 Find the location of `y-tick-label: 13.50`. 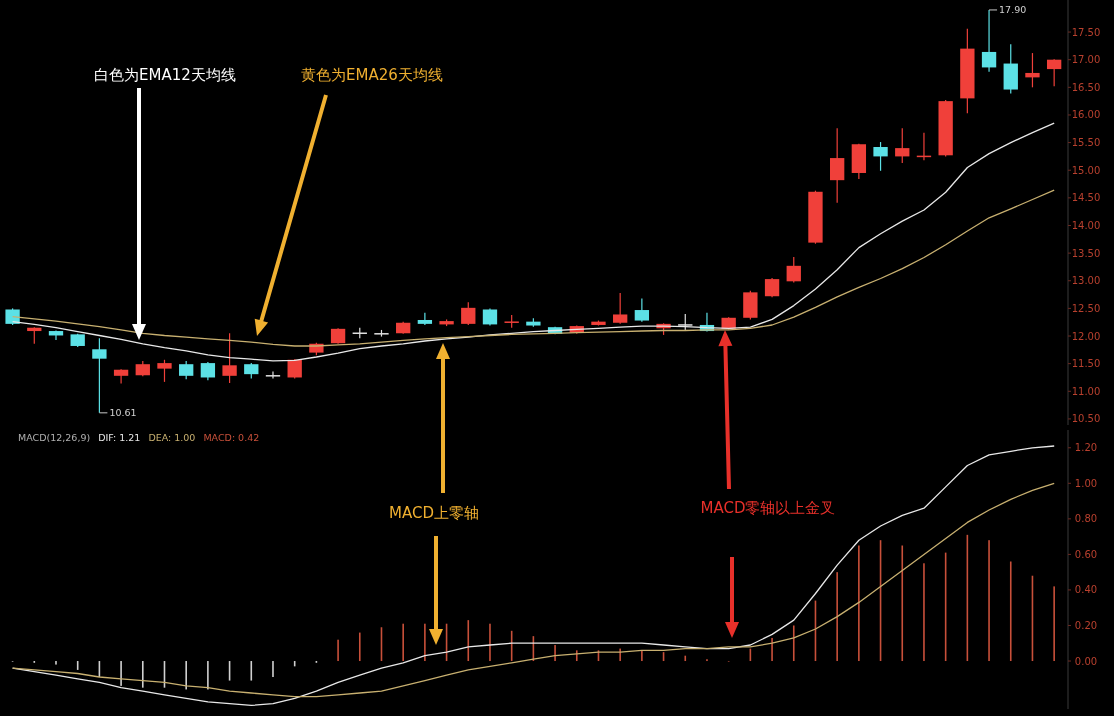

y-tick-label: 13.50 is located at coordinates (1086, 253).